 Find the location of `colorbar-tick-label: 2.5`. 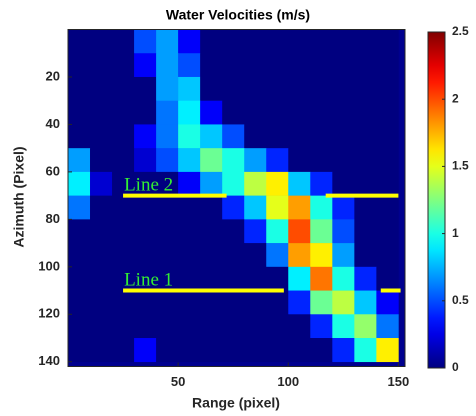

colorbar-tick-label: 2.5 is located at coordinates (460, 31).